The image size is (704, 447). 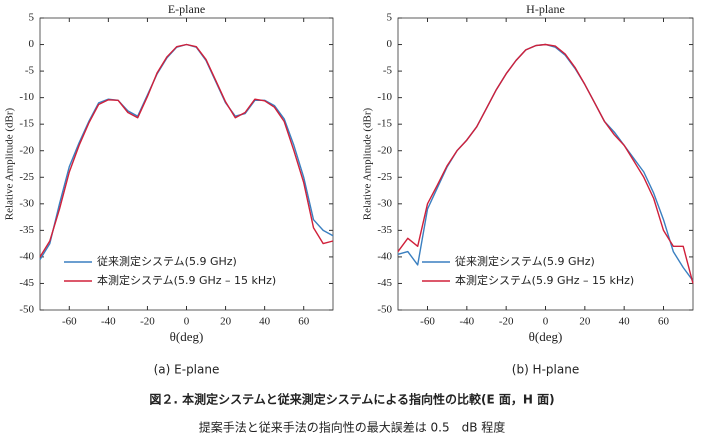 I want to click on figure-note: 提案手法と従来手法の指向性の最大誤差は 0.5 dB 程度, so click(x=352, y=427).